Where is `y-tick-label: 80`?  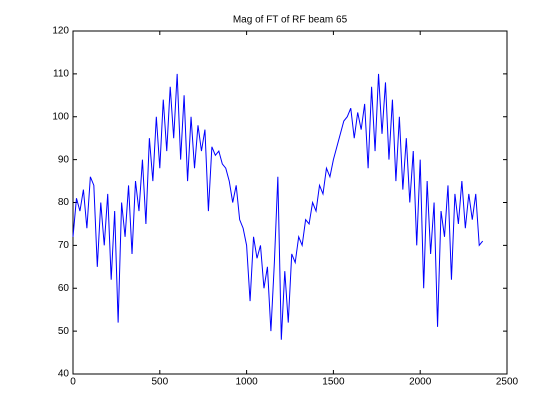 y-tick-label: 80 is located at coordinates (64, 202).